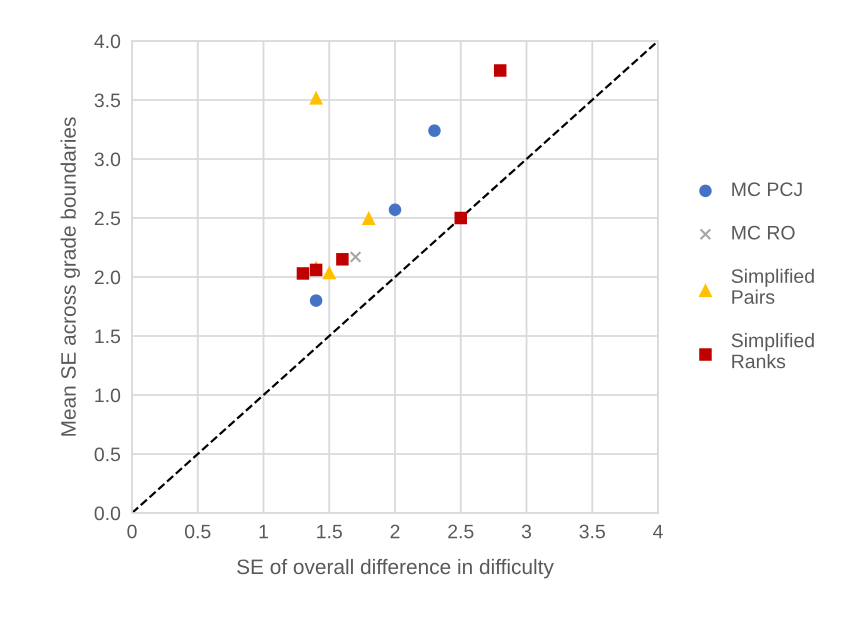 The width and height of the screenshot is (852, 628). What do you see at coordinates (773, 350) in the screenshot?
I see `legend-label: Simplified Ranks` at bounding box center [773, 350].